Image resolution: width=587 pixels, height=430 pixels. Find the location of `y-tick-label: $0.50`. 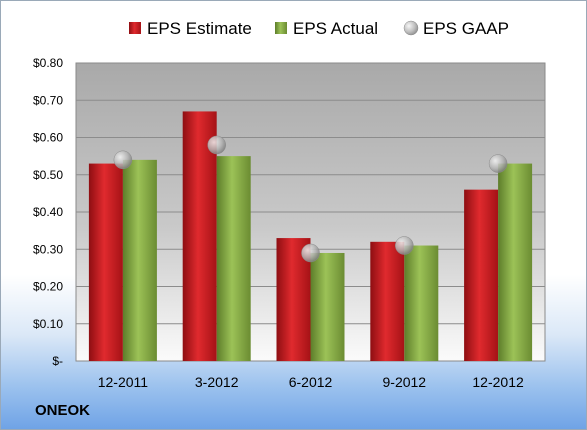

y-tick-label: $0.50 is located at coordinates (48, 175).